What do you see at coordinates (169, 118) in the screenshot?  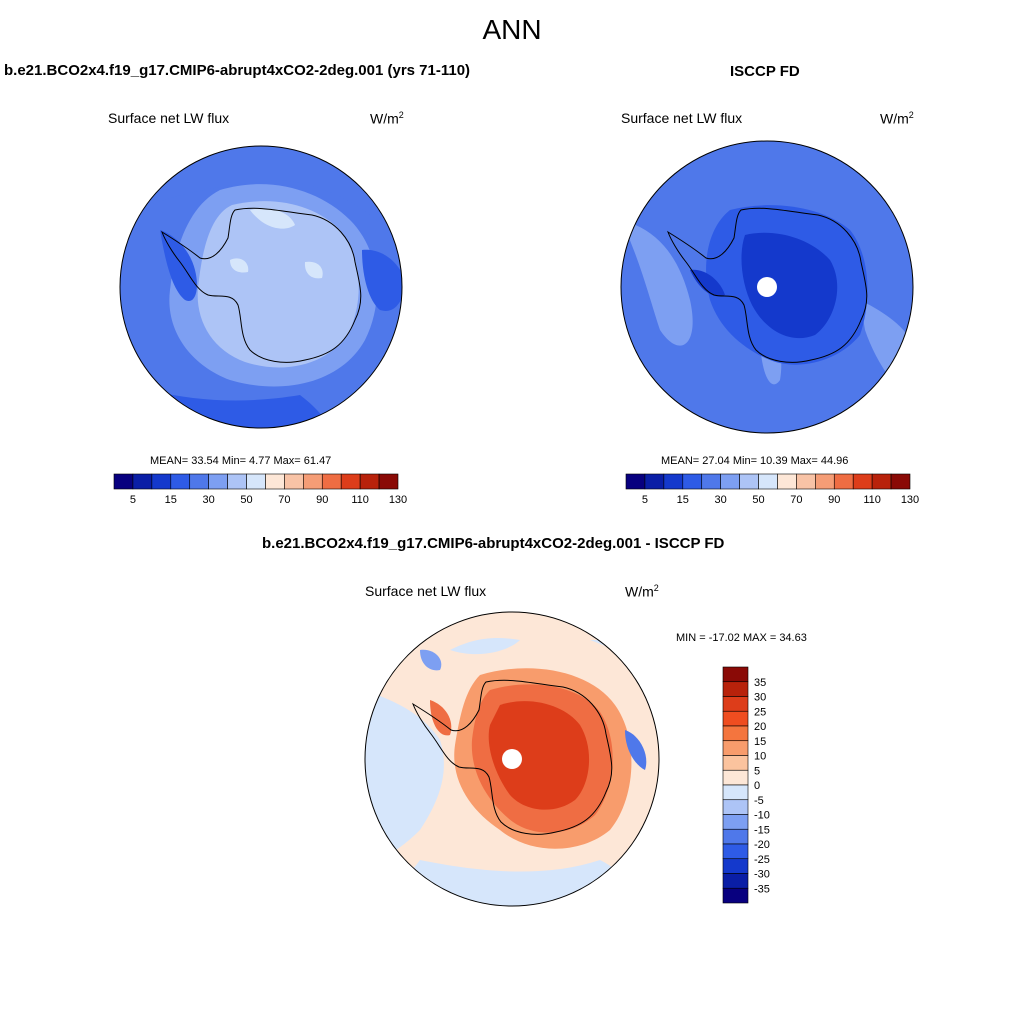 I see `panel-1-variable: Surface net LW flux` at bounding box center [169, 118].